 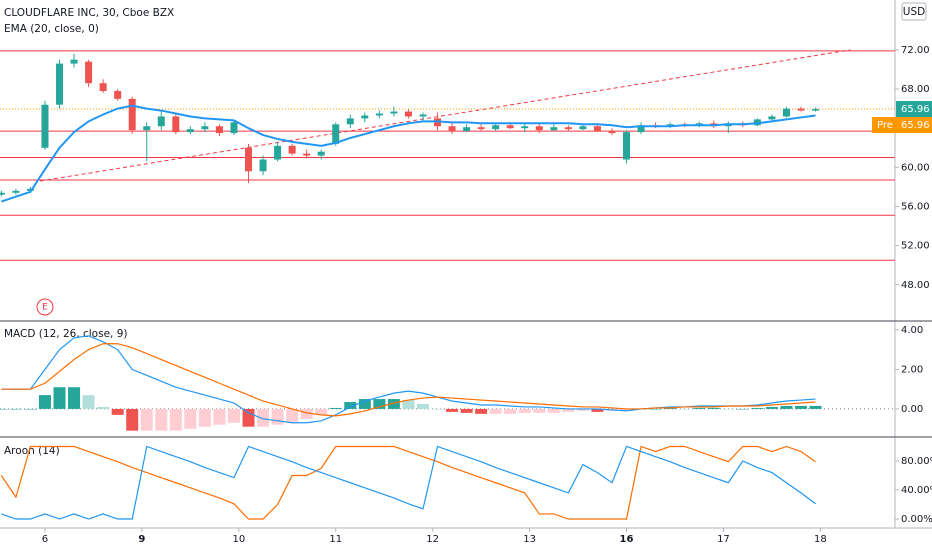 I want to click on indicator-label: Aroon (14), so click(x=32, y=451).